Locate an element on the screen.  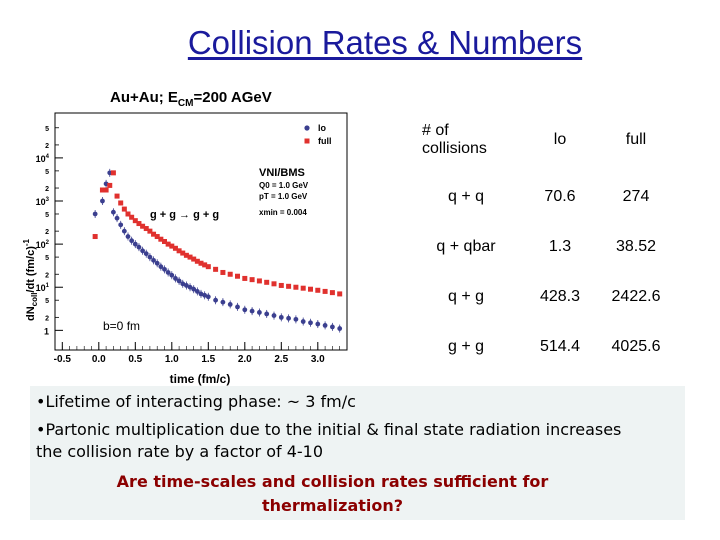
impact-parameter-label: b=0 fm is located at coordinates (121, 326).